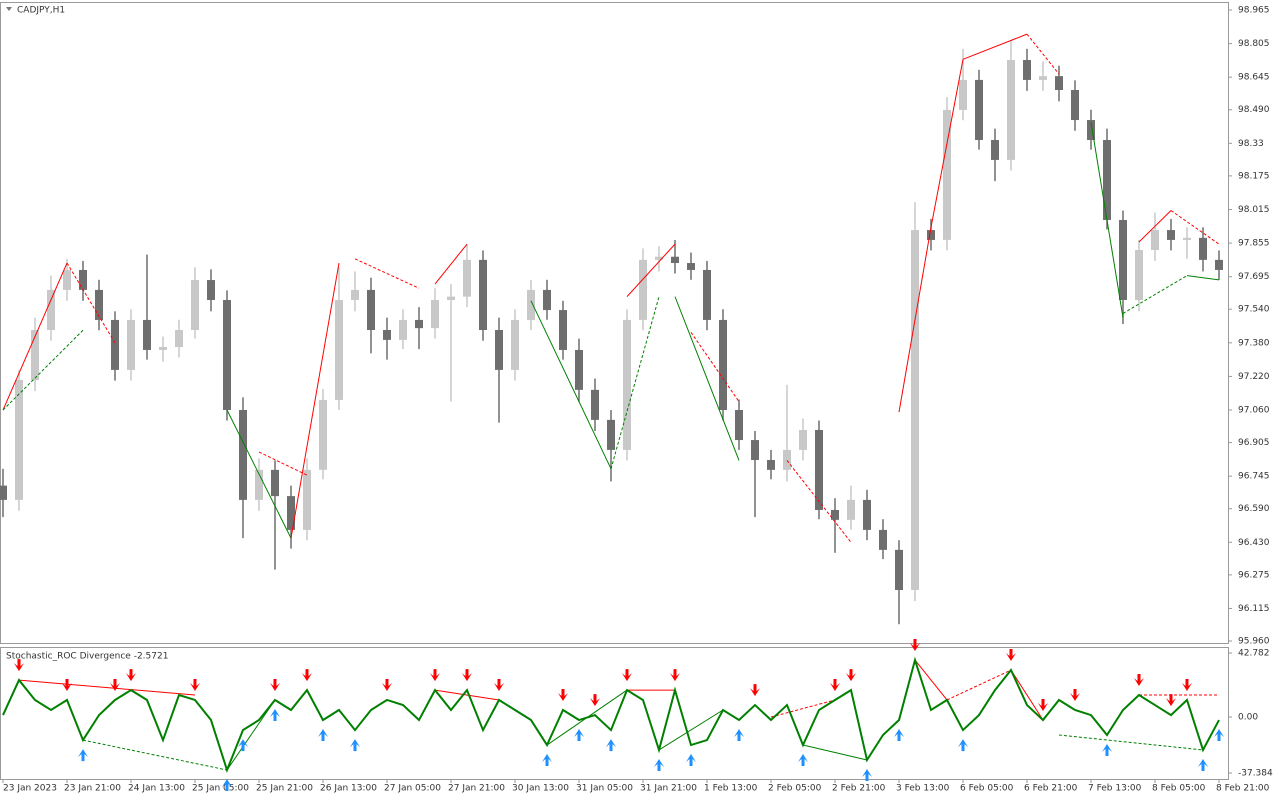 This screenshot has height=800, width=1280. What do you see at coordinates (923, 789) in the screenshot?
I see `x-tick-label: 3 Feb 13:00` at bounding box center [923, 789].